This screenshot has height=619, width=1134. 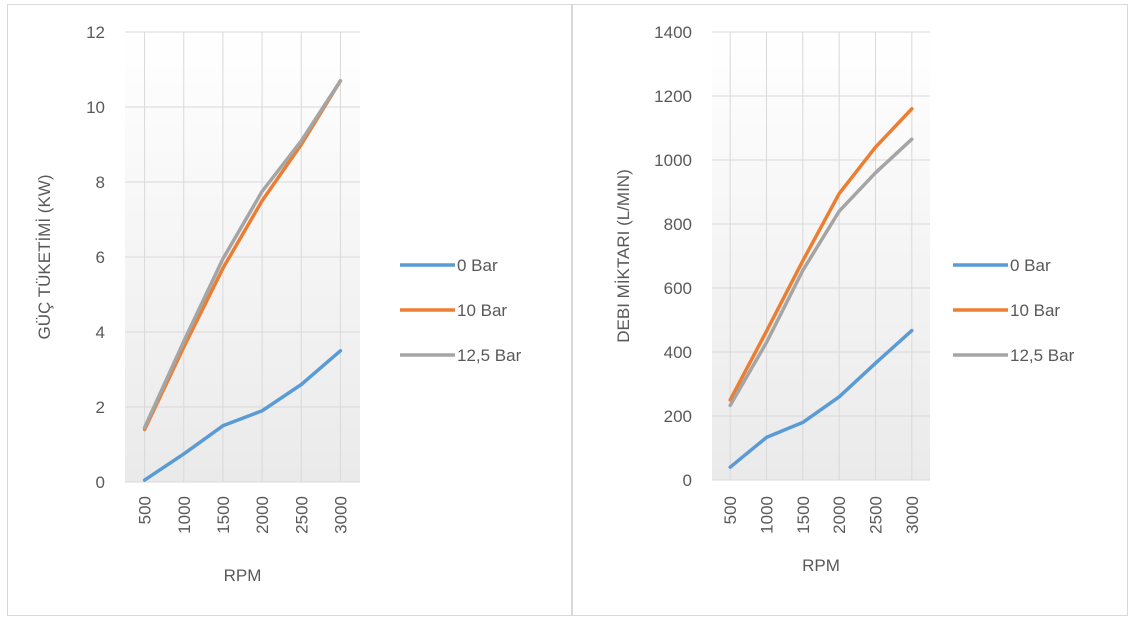 What do you see at coordinates (100, 407) in the screenshot?
I see `y-tick-label: 2` at bounding box center [100, 407].